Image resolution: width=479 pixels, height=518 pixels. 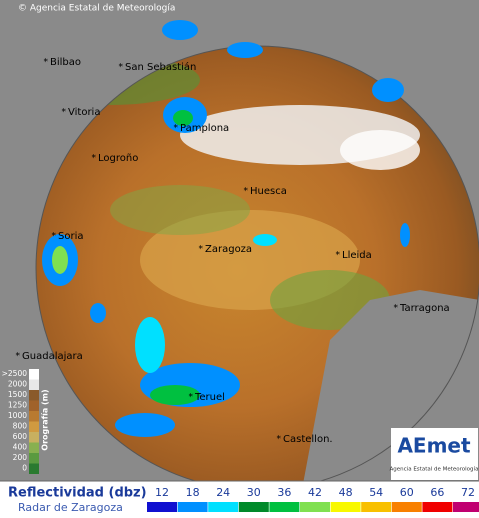 I want to click on logo-name: AEmet, so click(x=434, y=446).